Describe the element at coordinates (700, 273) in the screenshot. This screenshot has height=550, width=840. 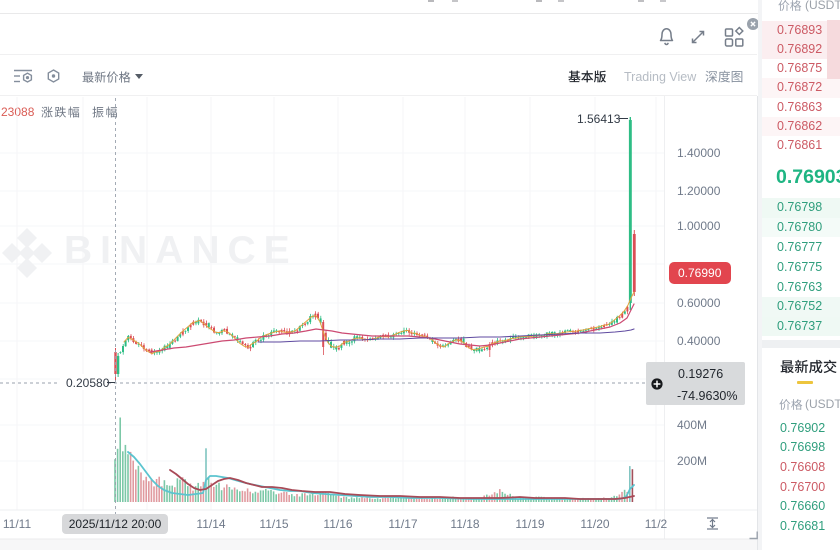
I see `svg-text: 0.76990` at that location.